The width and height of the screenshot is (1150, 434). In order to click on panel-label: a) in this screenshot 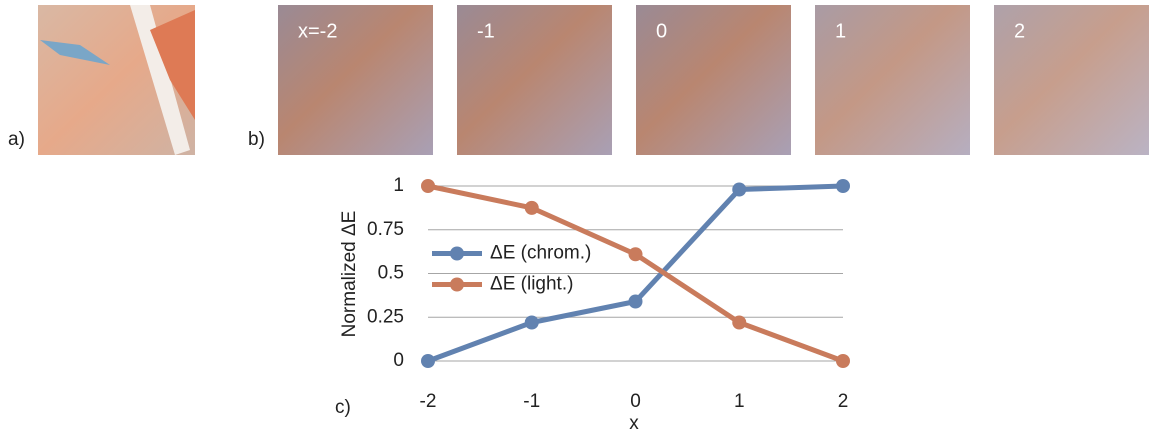, I will do `click(16, 139)`.